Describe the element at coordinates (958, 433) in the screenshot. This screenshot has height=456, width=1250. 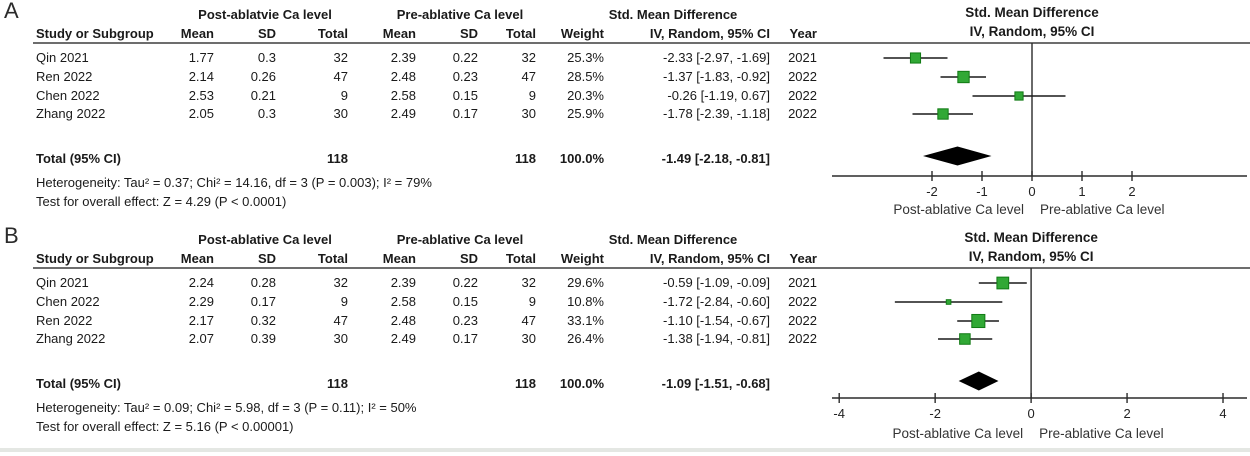
I see `axis-label-left: Post-ablative Ca level` at that location.